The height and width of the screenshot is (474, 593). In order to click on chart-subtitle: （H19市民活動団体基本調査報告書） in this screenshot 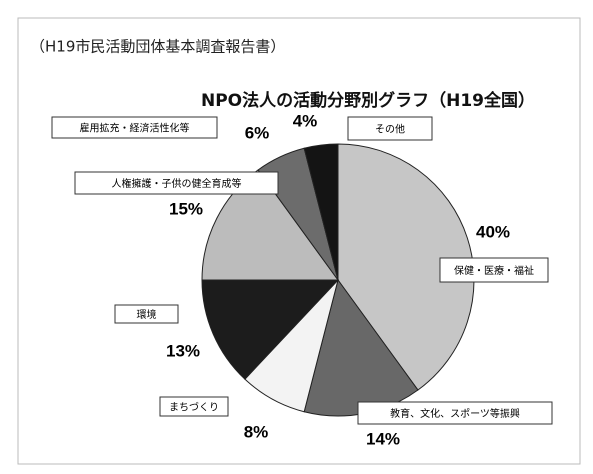, I will do `click(157, 47)`.